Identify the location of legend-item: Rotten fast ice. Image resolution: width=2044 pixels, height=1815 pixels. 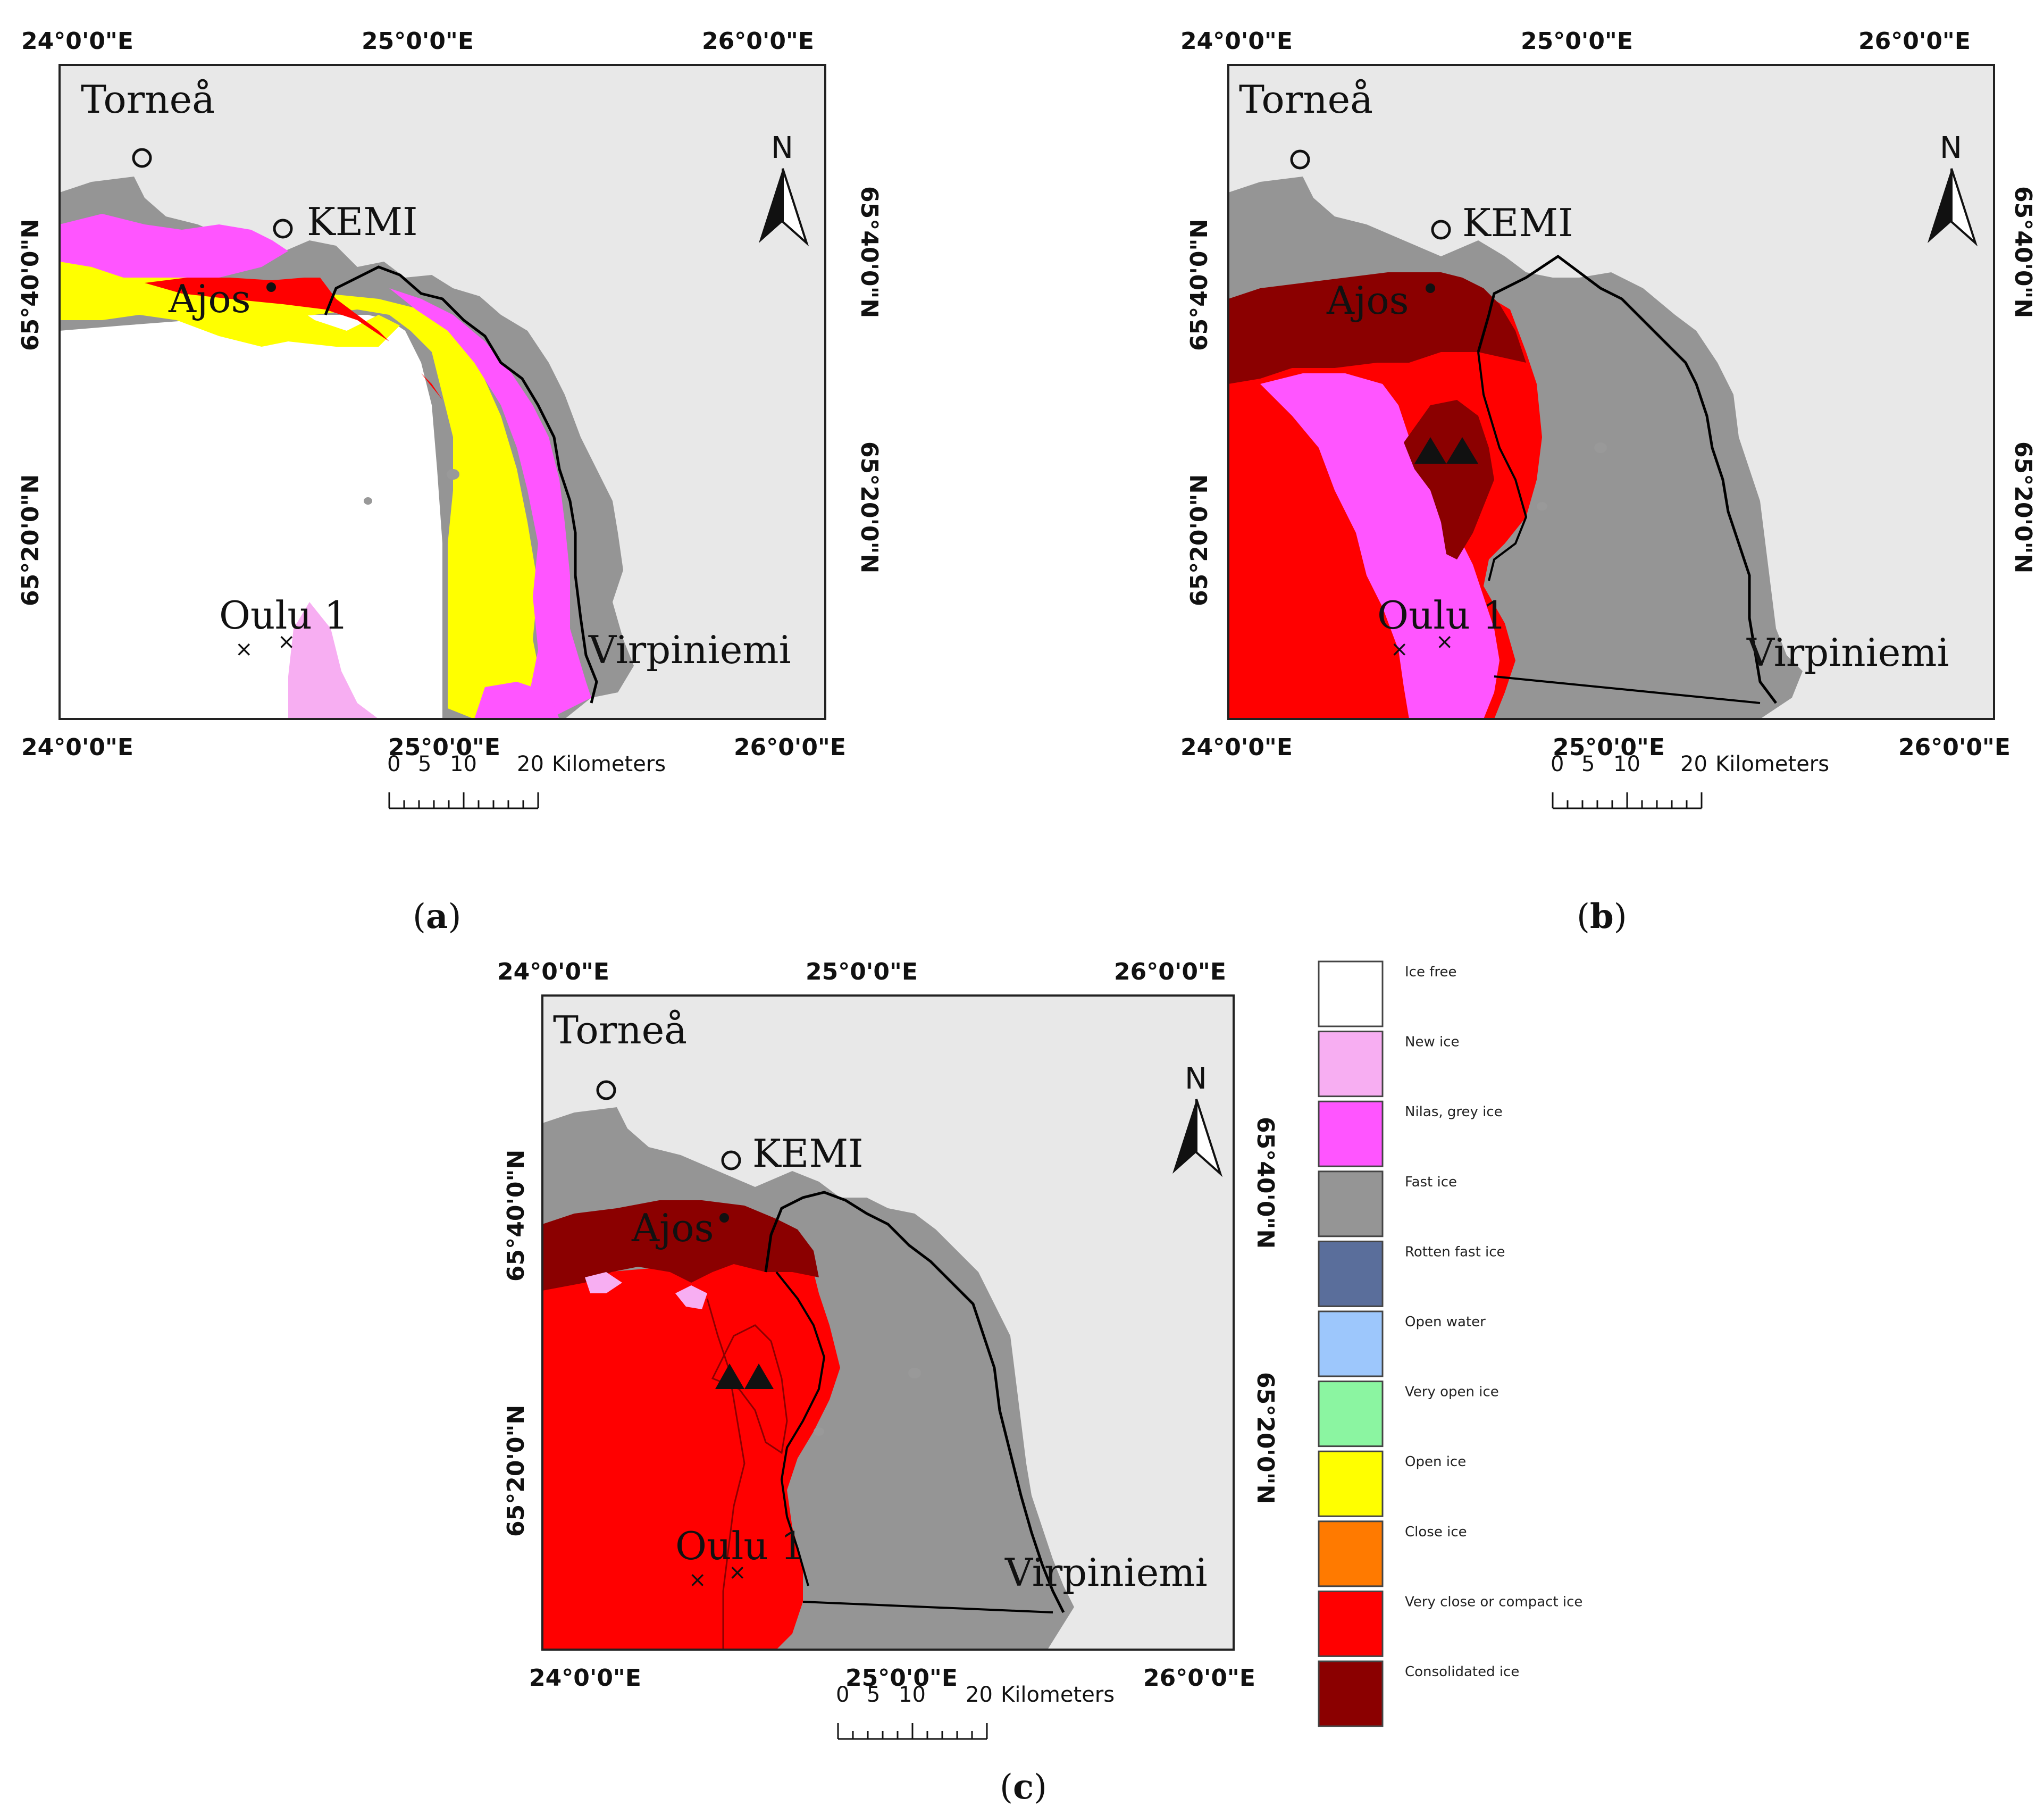
(1411, 1273).